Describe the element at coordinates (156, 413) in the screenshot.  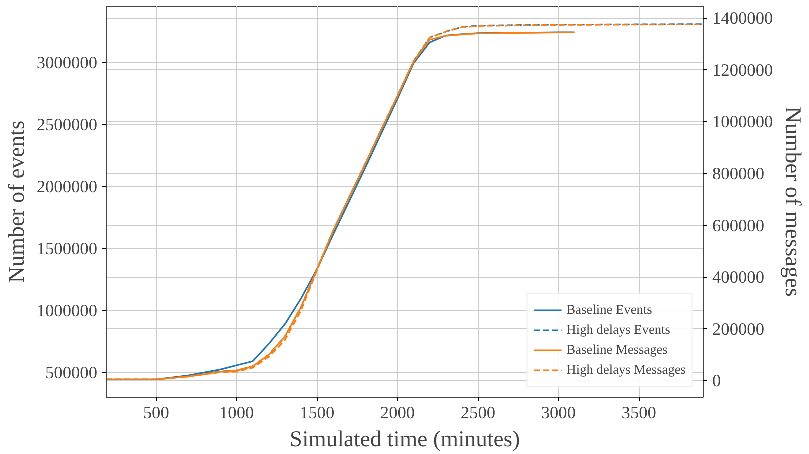
I see `x-tick-label: 500` at that location.